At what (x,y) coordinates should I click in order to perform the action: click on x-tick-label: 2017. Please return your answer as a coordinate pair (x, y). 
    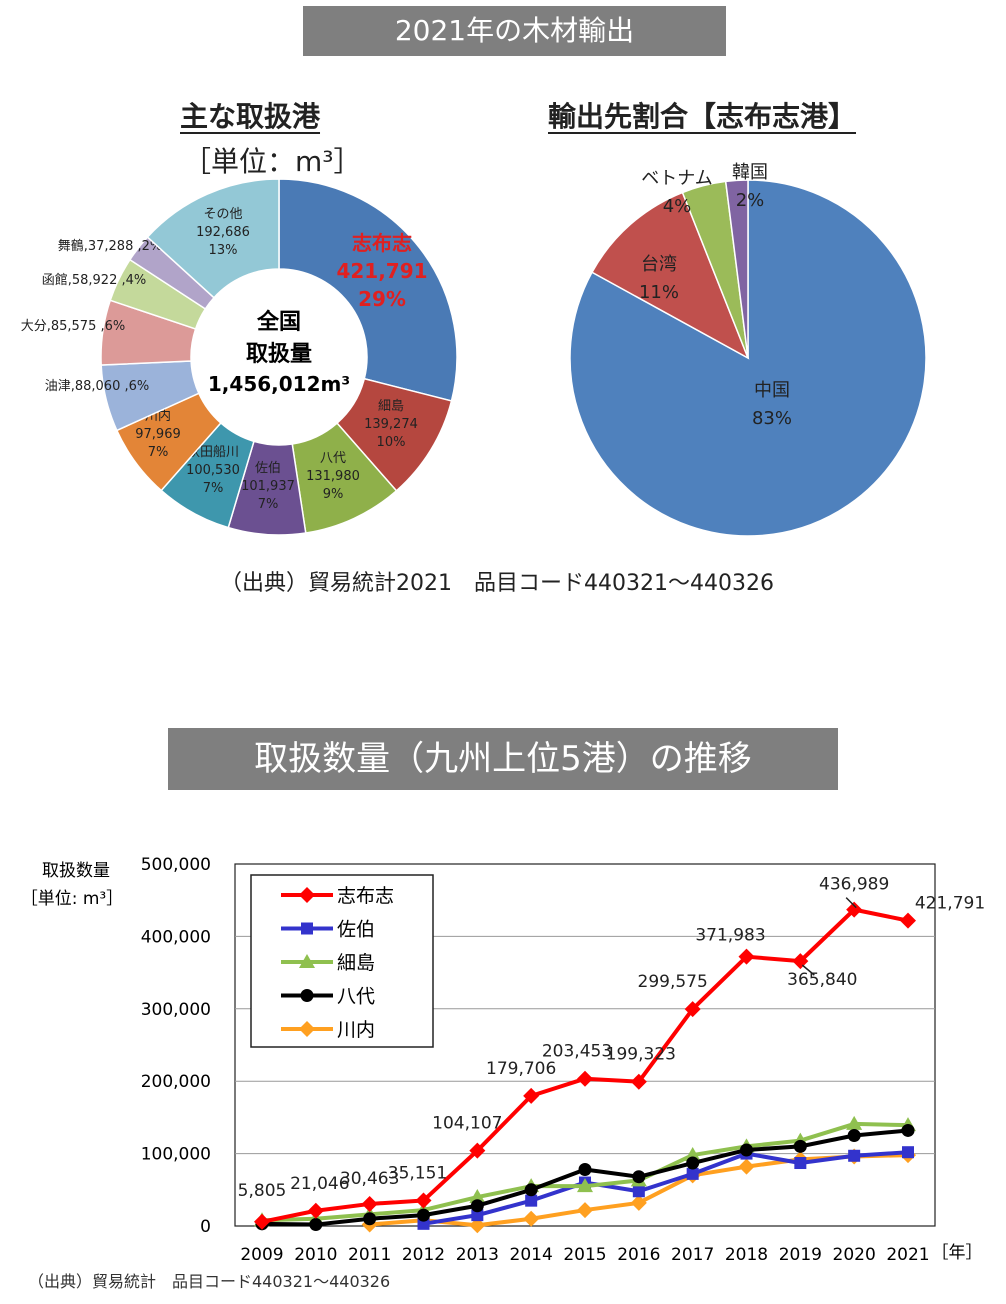
    Looking at the image, I should click on (692, 1255).